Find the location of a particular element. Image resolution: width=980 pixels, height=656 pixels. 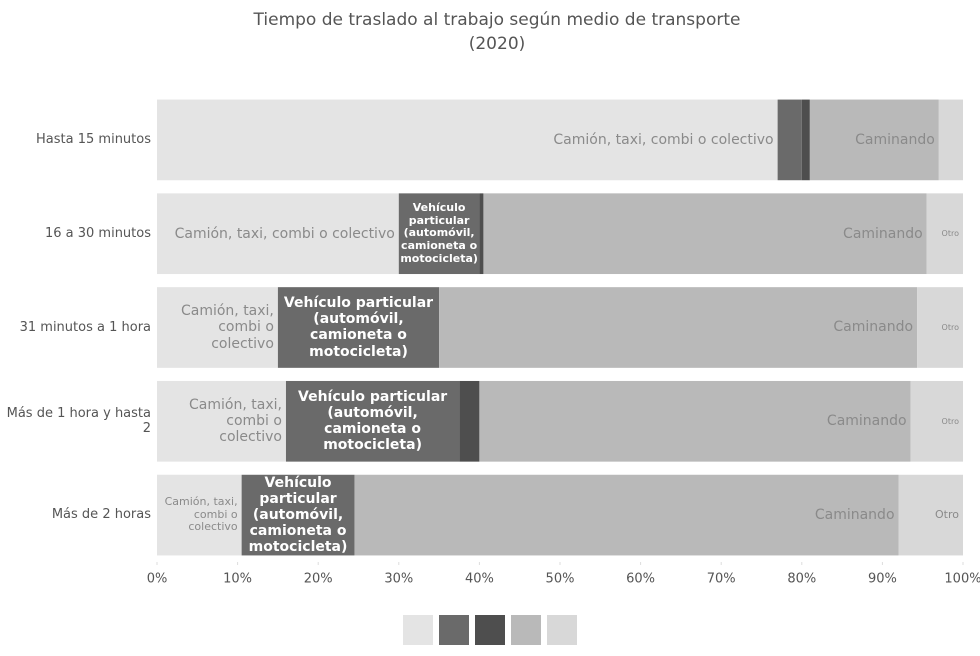

x-tick-label: 40% is located at coordinates (479, 579).